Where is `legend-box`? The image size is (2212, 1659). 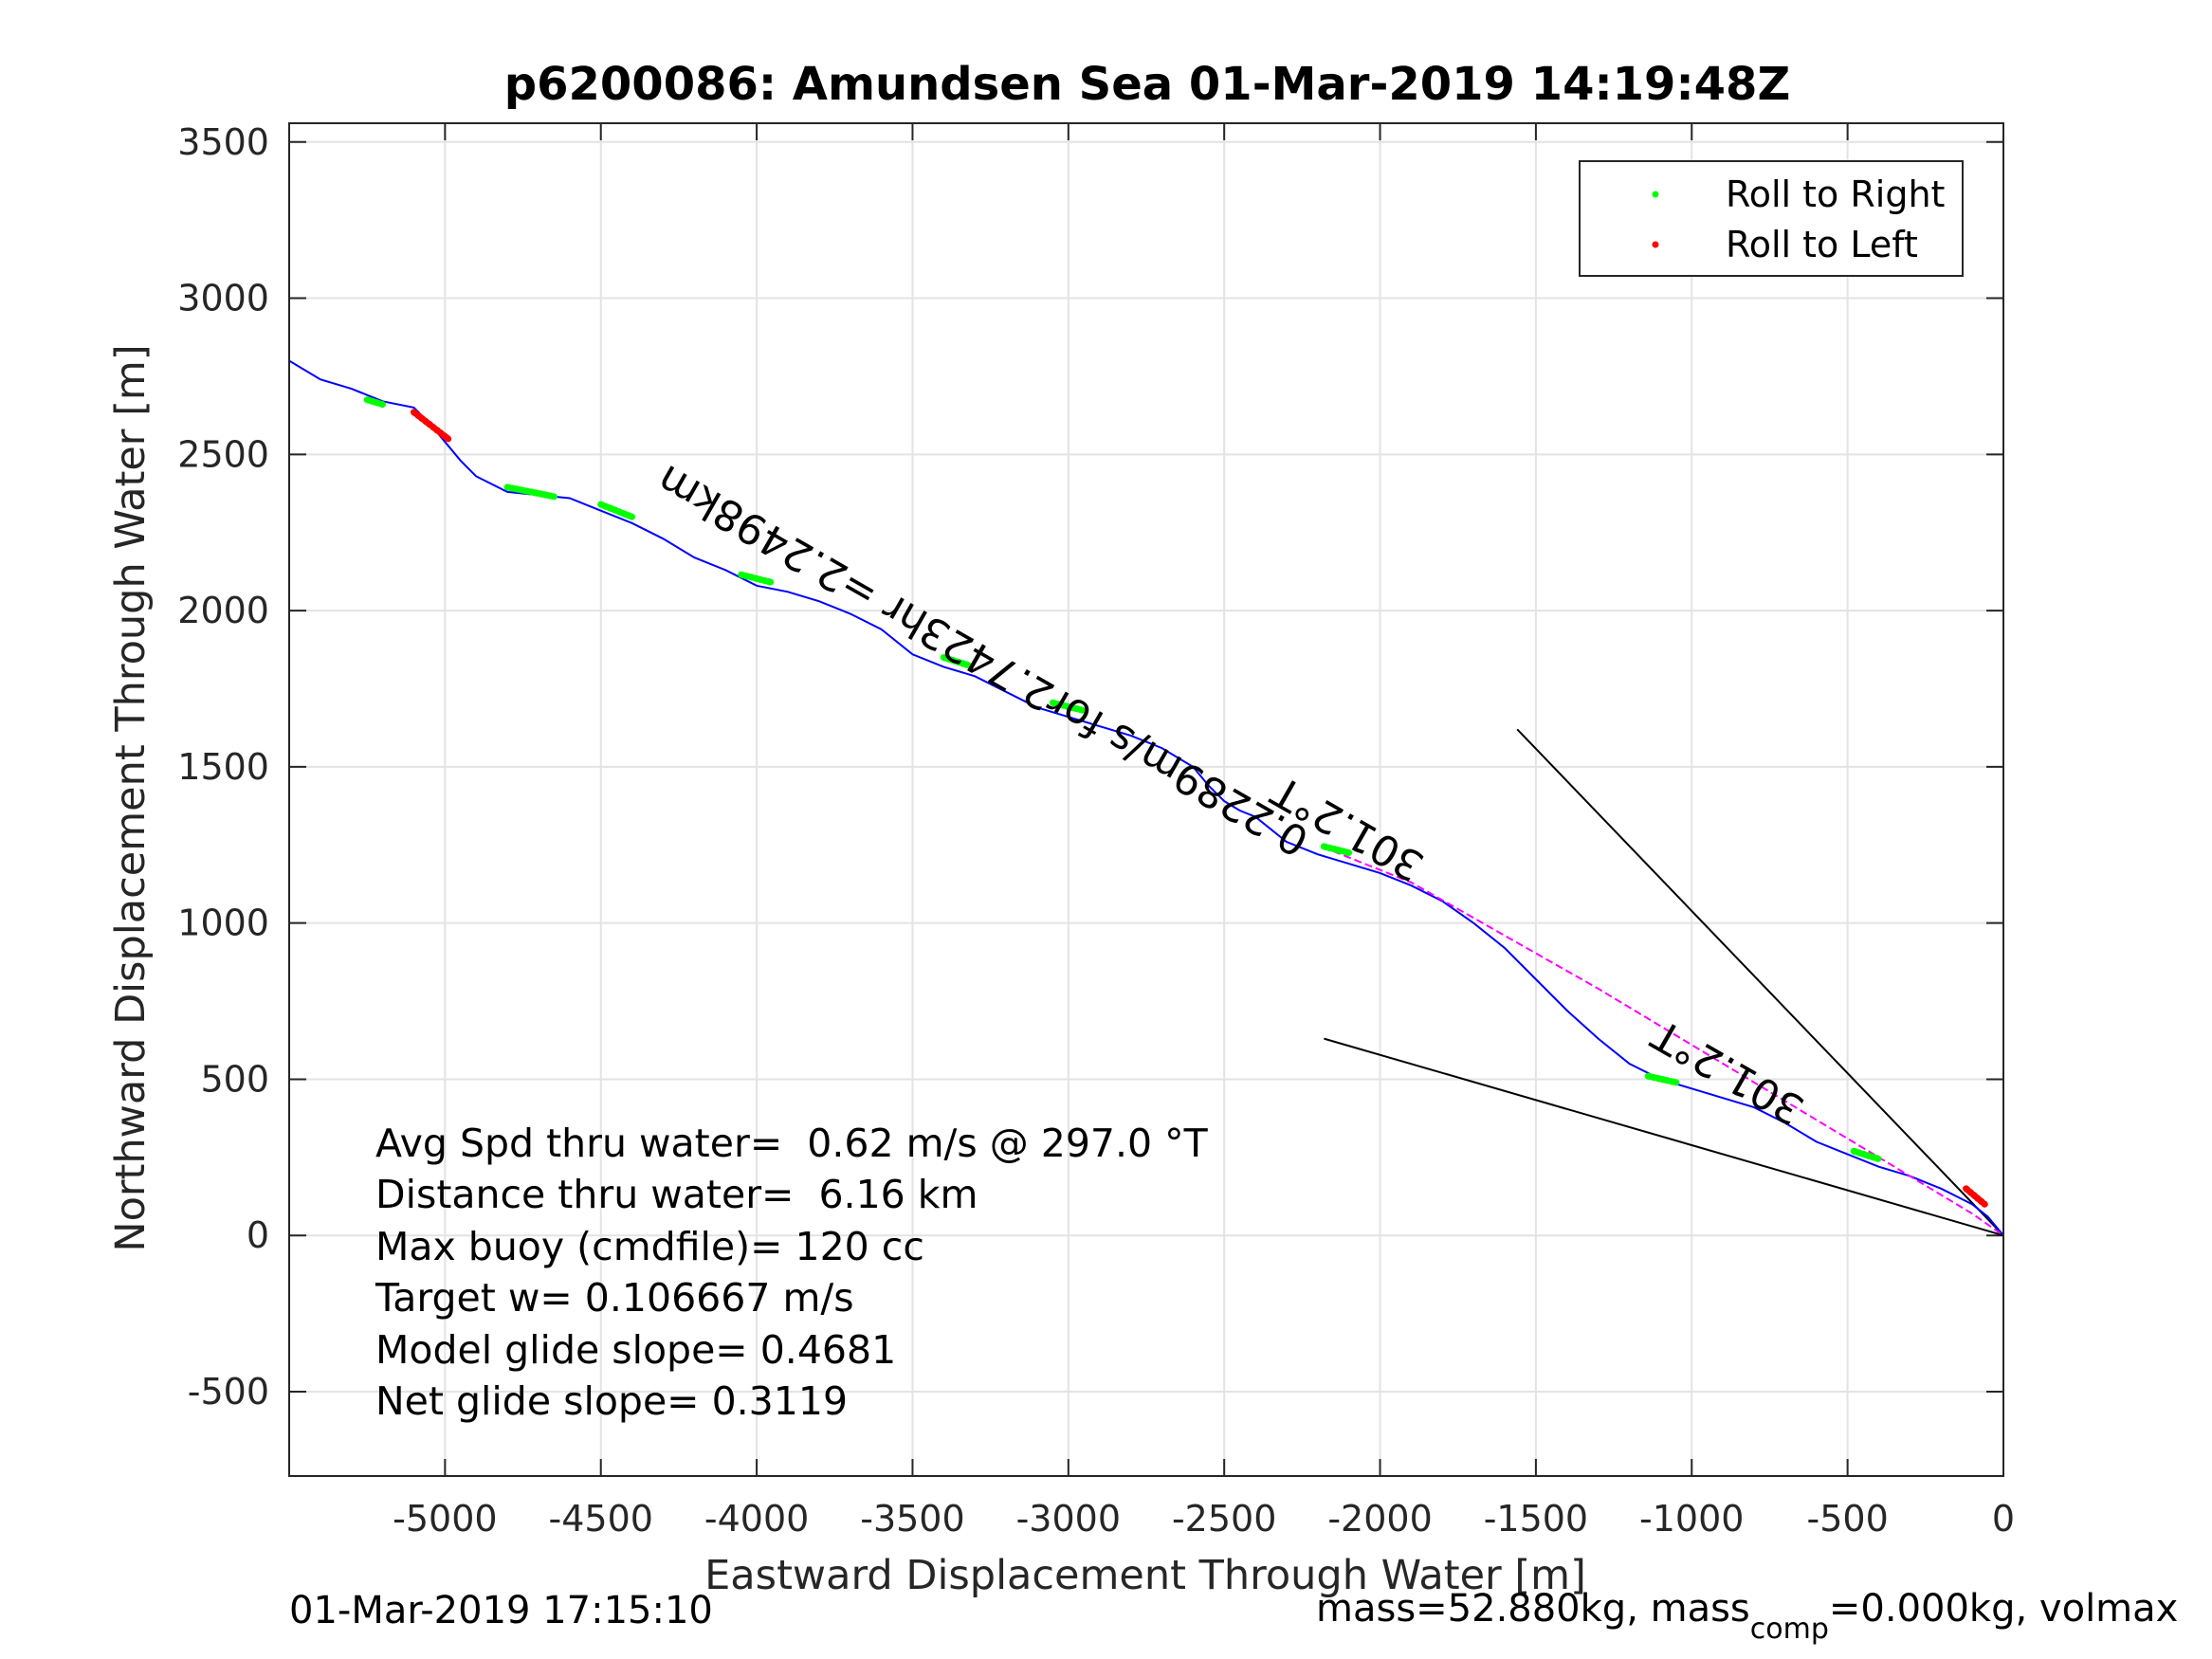 legend-box is located at coordinates (1771, 218).